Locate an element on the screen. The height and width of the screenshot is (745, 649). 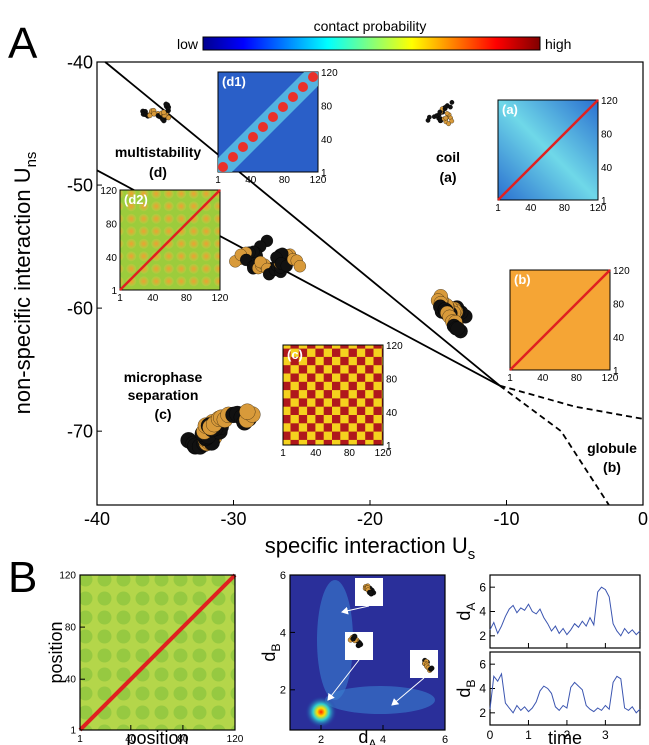
y-axis-label-sub: A is located at coordinates (471, 606).